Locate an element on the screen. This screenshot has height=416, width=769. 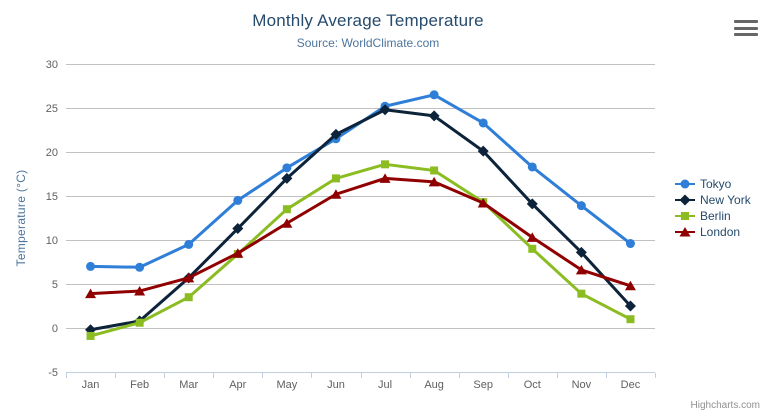
data-point-london-jun is located at coordinates (336, 194).